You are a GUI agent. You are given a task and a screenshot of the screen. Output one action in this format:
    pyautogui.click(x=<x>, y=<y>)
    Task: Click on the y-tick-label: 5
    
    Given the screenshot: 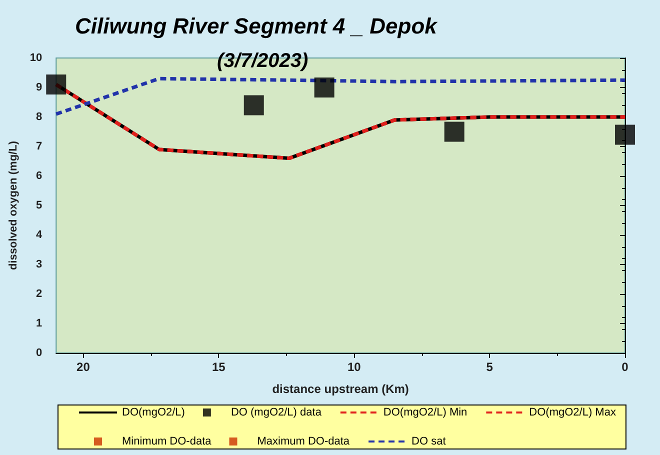 What is the action you would take?
    pyautogui.click(x=39, y=206)
    